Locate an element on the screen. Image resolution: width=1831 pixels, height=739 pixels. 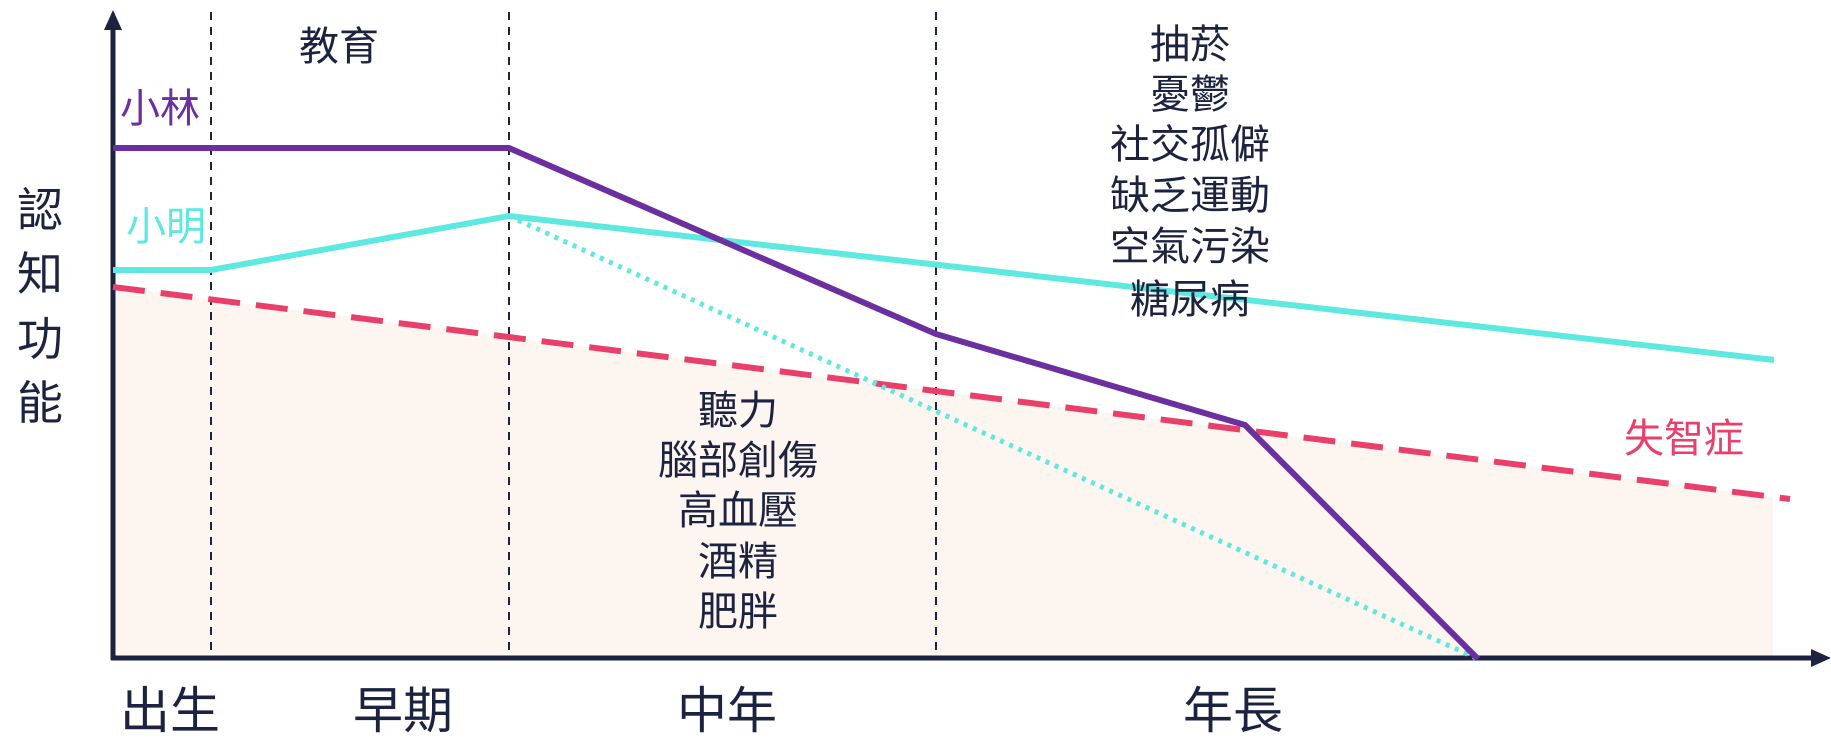
y-axis-label-char: 認 is located at coordinates (40, 210).